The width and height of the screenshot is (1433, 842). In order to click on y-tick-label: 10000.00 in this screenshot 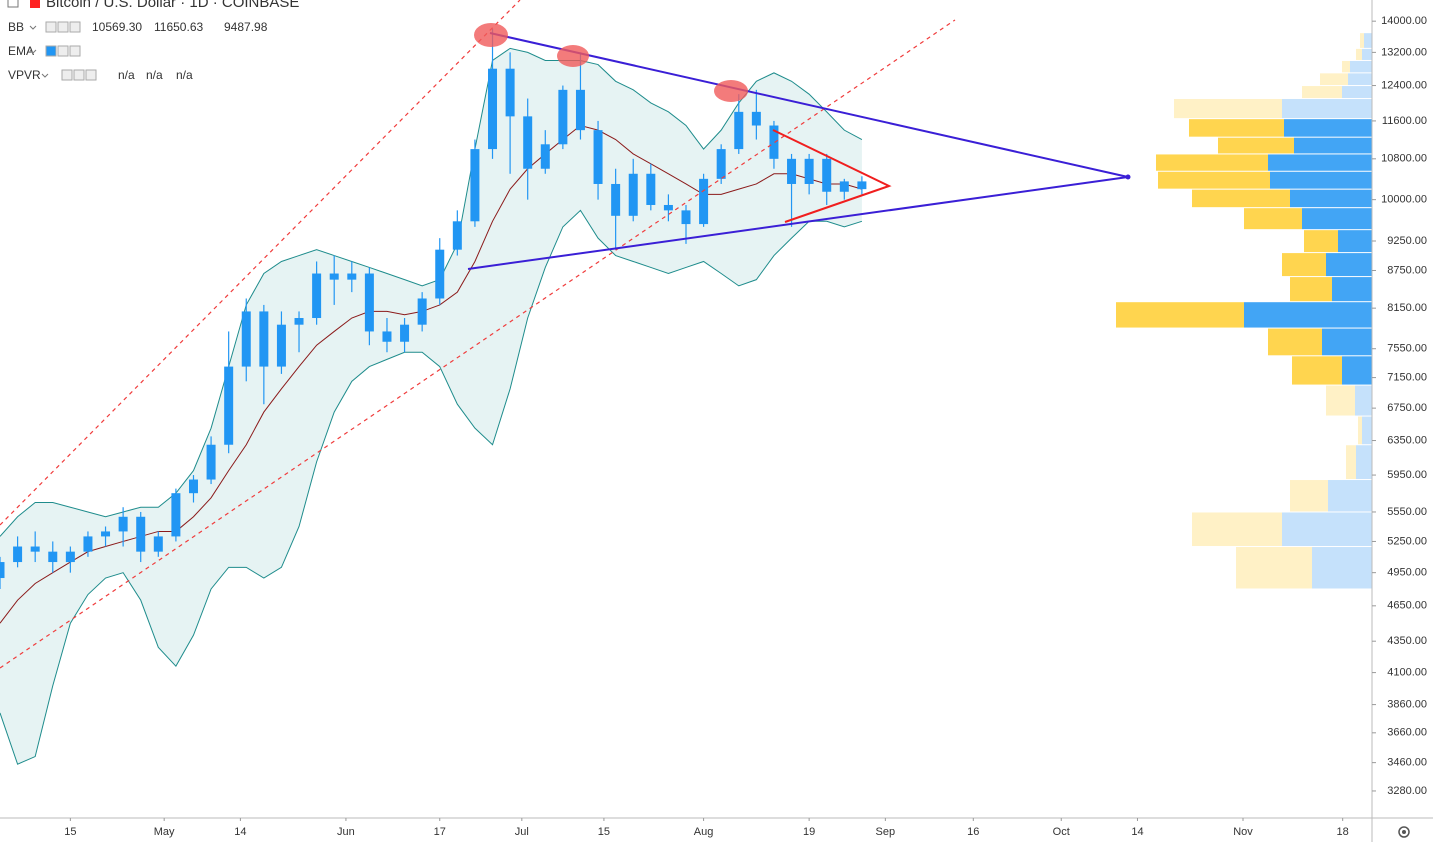, I will do `click(1404, 200)`.